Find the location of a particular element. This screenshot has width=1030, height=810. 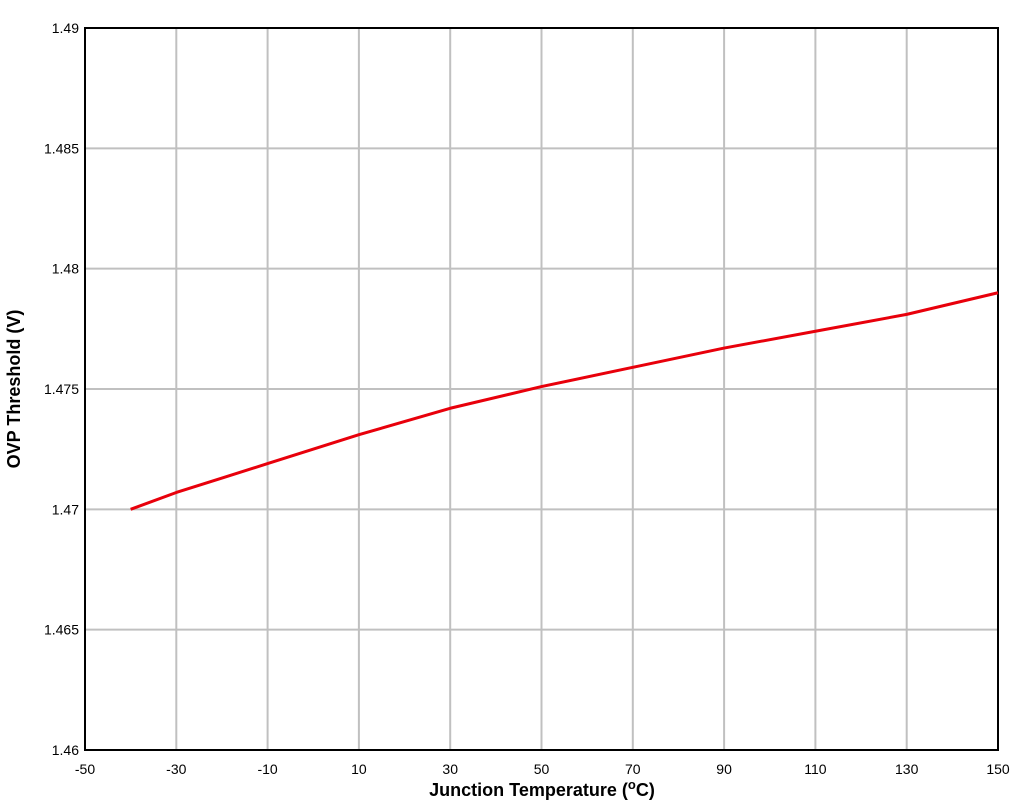

y-tick-label: 1.49 is located at coordinates (65, 28).